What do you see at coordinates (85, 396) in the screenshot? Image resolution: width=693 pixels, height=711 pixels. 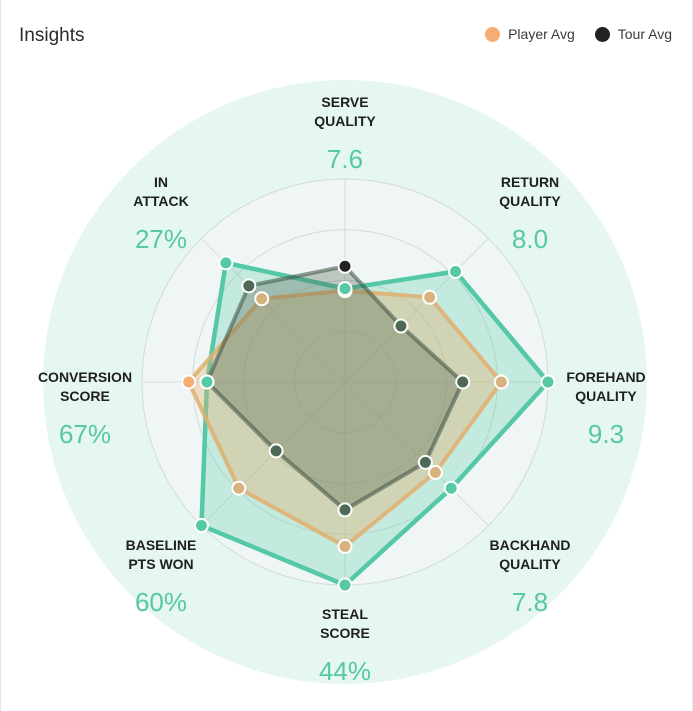 I see `axis-label-7-line-2: SCORE` at bounding box center [85, 396].